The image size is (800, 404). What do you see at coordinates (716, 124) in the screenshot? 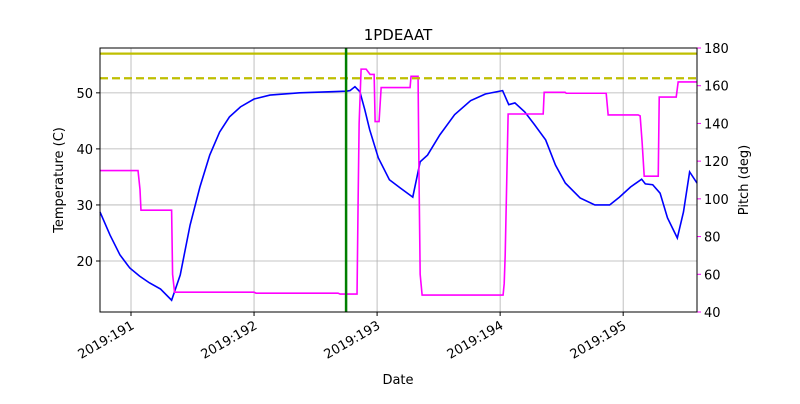
I see `y2-tick-label: 140` at bounding box center [716, 124].